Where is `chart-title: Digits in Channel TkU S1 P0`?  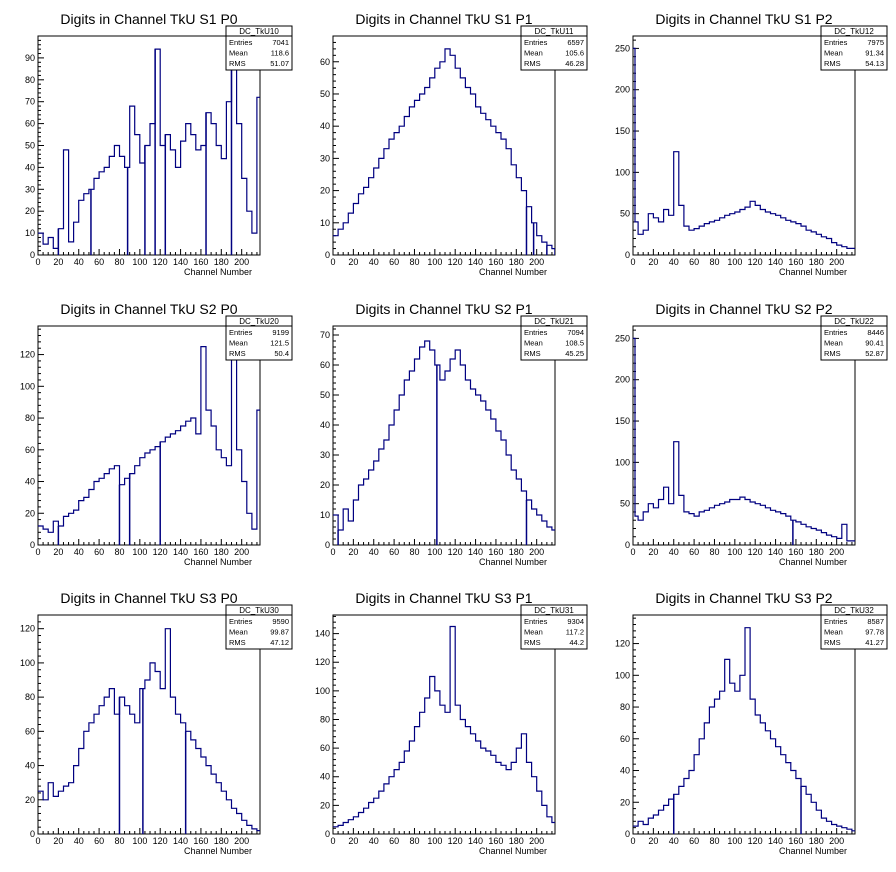 chart-title: Digits in Channel TkU S1 P0 is located at coordinates (148, 19).